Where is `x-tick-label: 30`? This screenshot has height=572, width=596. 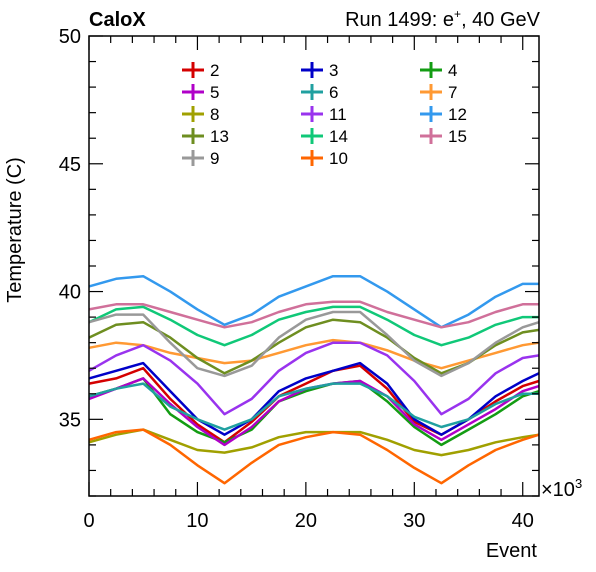
x-tick-label: 30 is located at coordinates (414, 521).